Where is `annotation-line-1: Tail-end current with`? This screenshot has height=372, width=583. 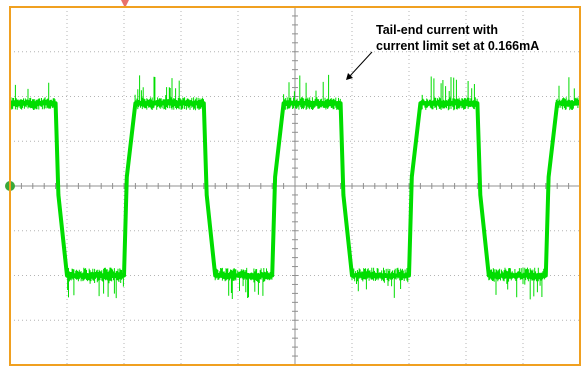 annotation-line-1: Tail-end current with is located at coordinates (437, 30).